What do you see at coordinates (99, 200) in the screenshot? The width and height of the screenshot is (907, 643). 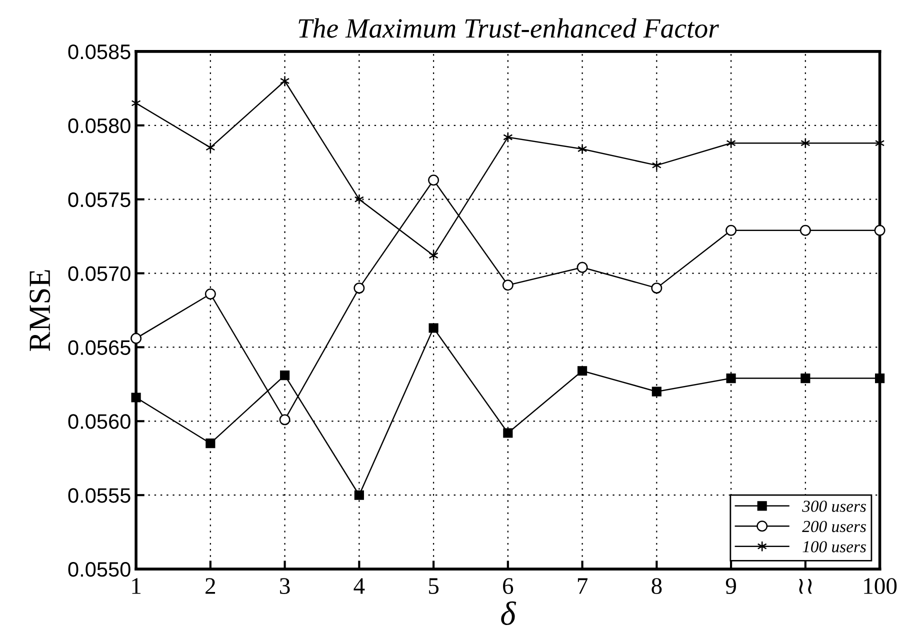 I see `y-tick-label: 0.0575` at bounding box center [99, 200].